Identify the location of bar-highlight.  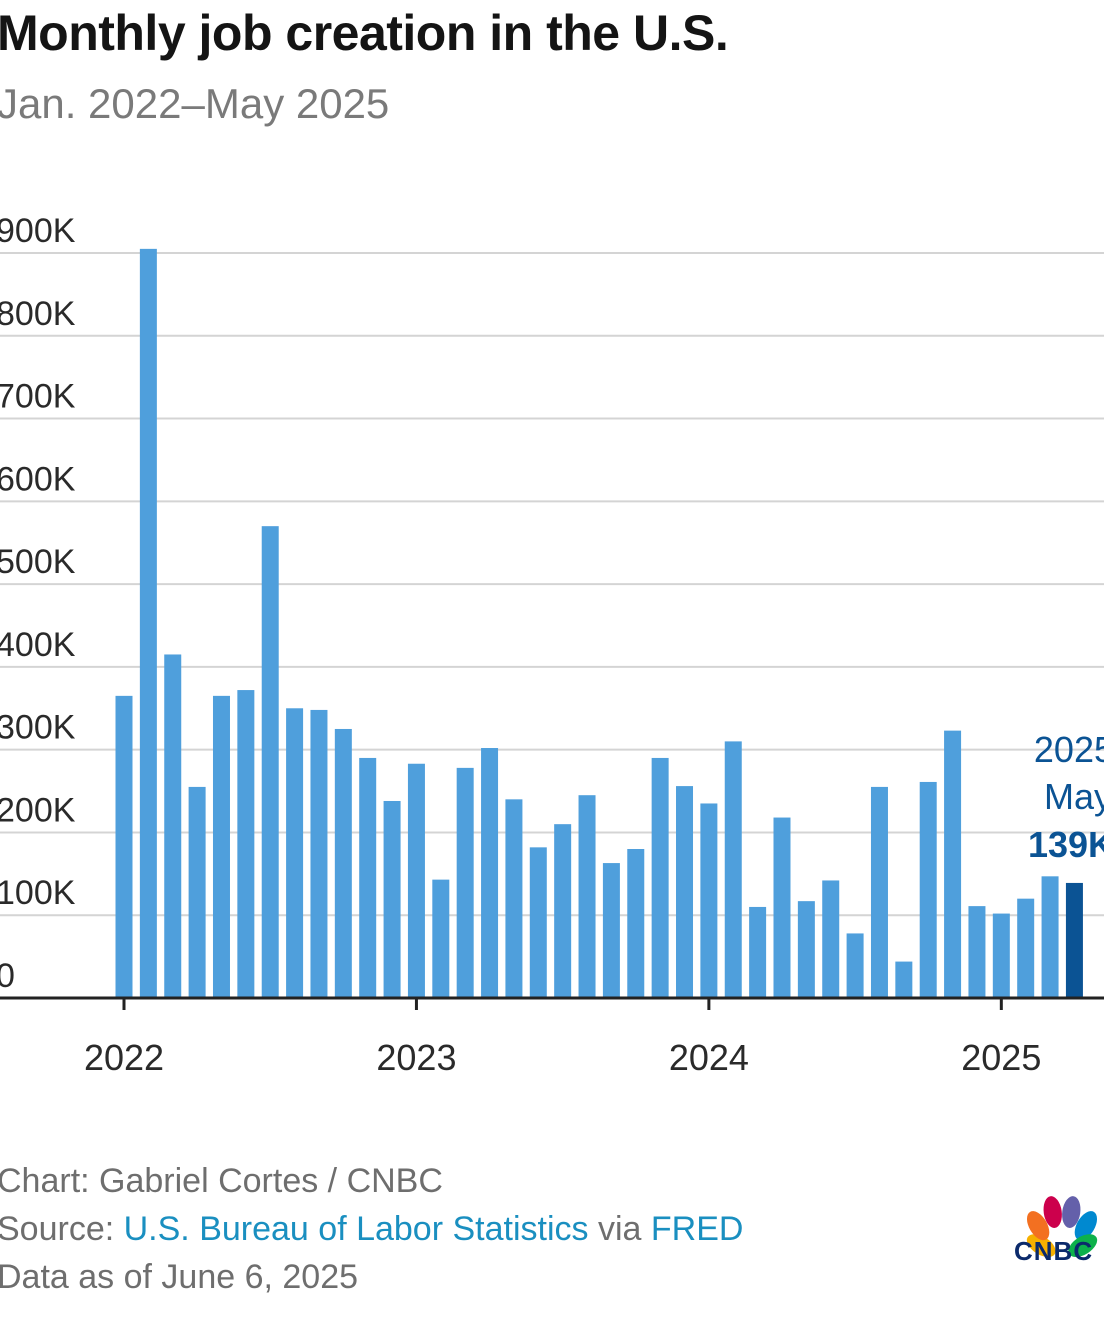
(1074, 940).